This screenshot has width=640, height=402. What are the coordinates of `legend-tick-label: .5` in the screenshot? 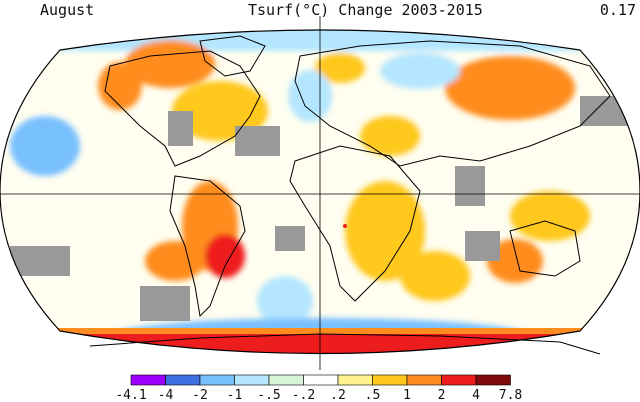 It's located at (373, 395).